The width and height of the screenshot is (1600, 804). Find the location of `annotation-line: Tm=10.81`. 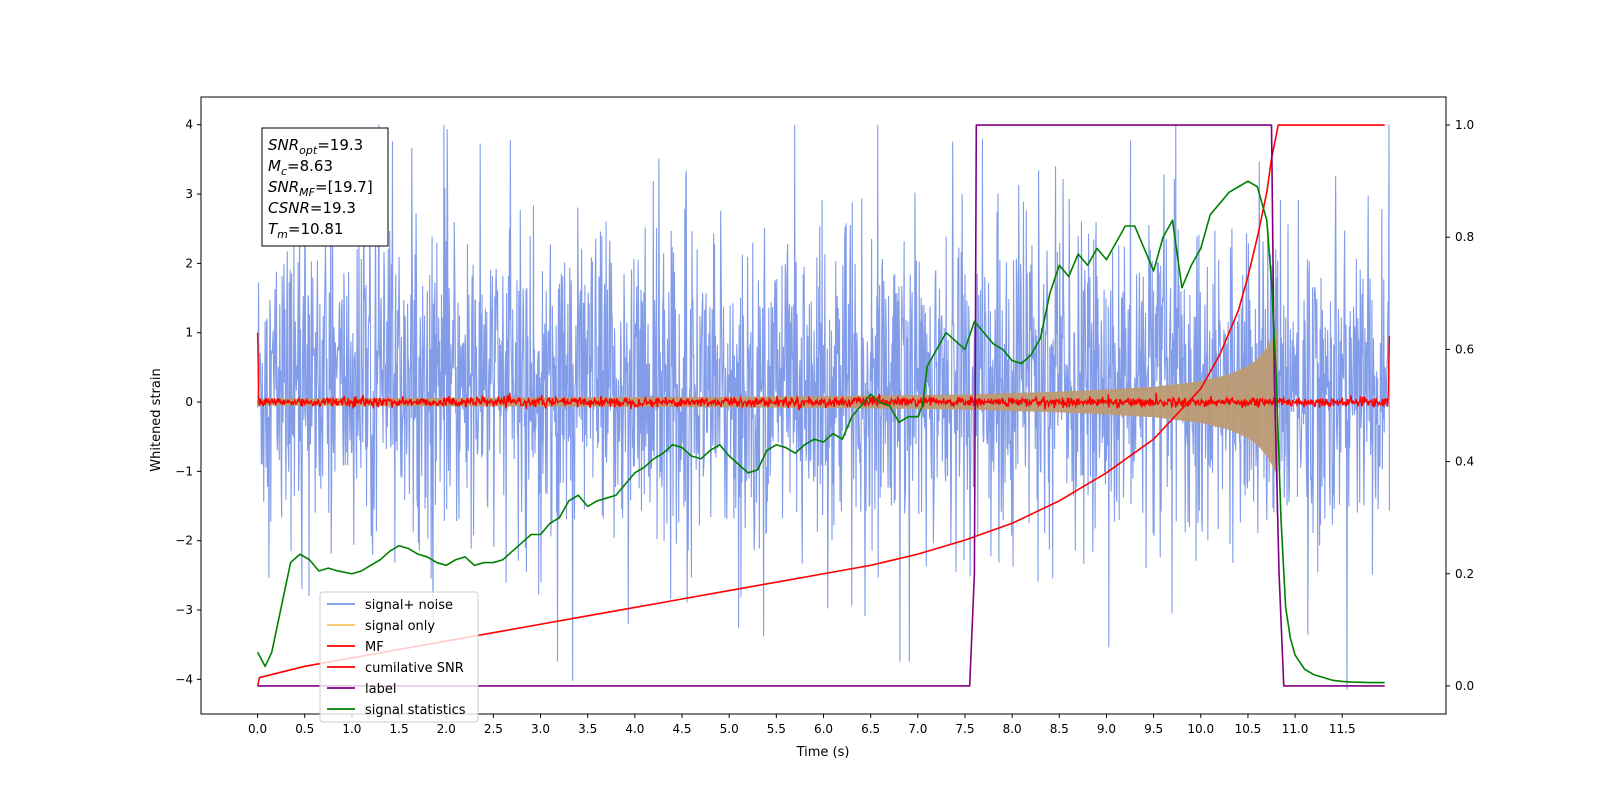

annotation-line: Tm=10.81 is located at coordinates (305, 230).